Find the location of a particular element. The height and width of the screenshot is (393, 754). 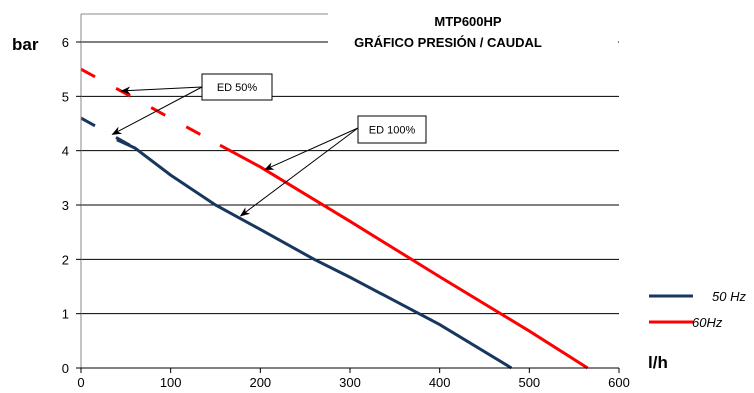

series-60hz-dashed-line is located at coordinates (150, 107).